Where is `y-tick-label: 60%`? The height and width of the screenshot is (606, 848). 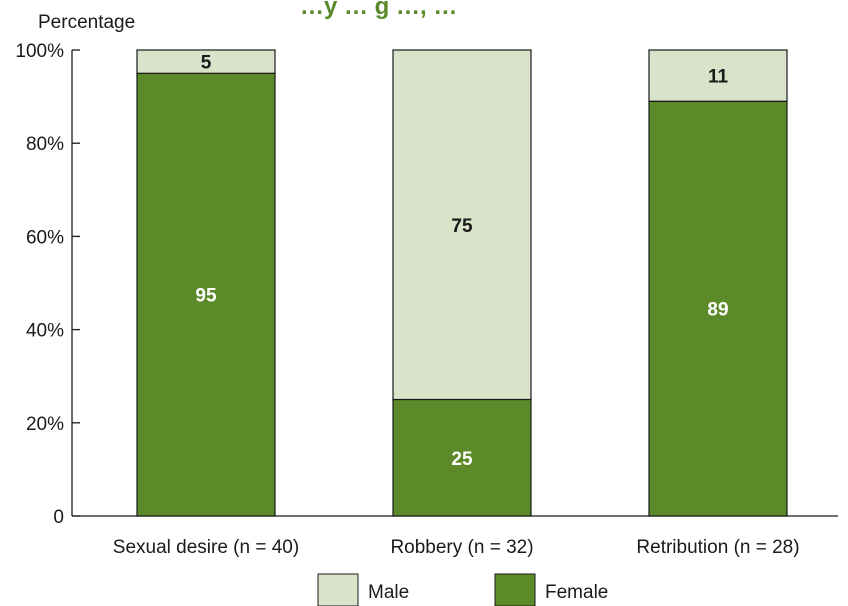
y-tick-label: 60% is located at coordinates (45, 237).